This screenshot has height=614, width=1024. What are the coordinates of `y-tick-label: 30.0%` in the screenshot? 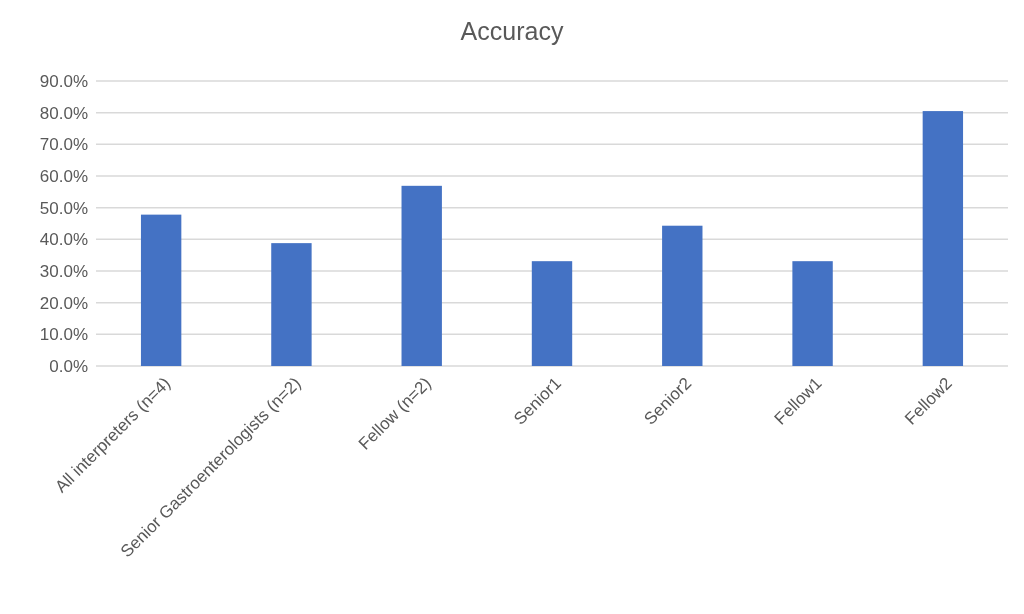 It's located at (63, 271).